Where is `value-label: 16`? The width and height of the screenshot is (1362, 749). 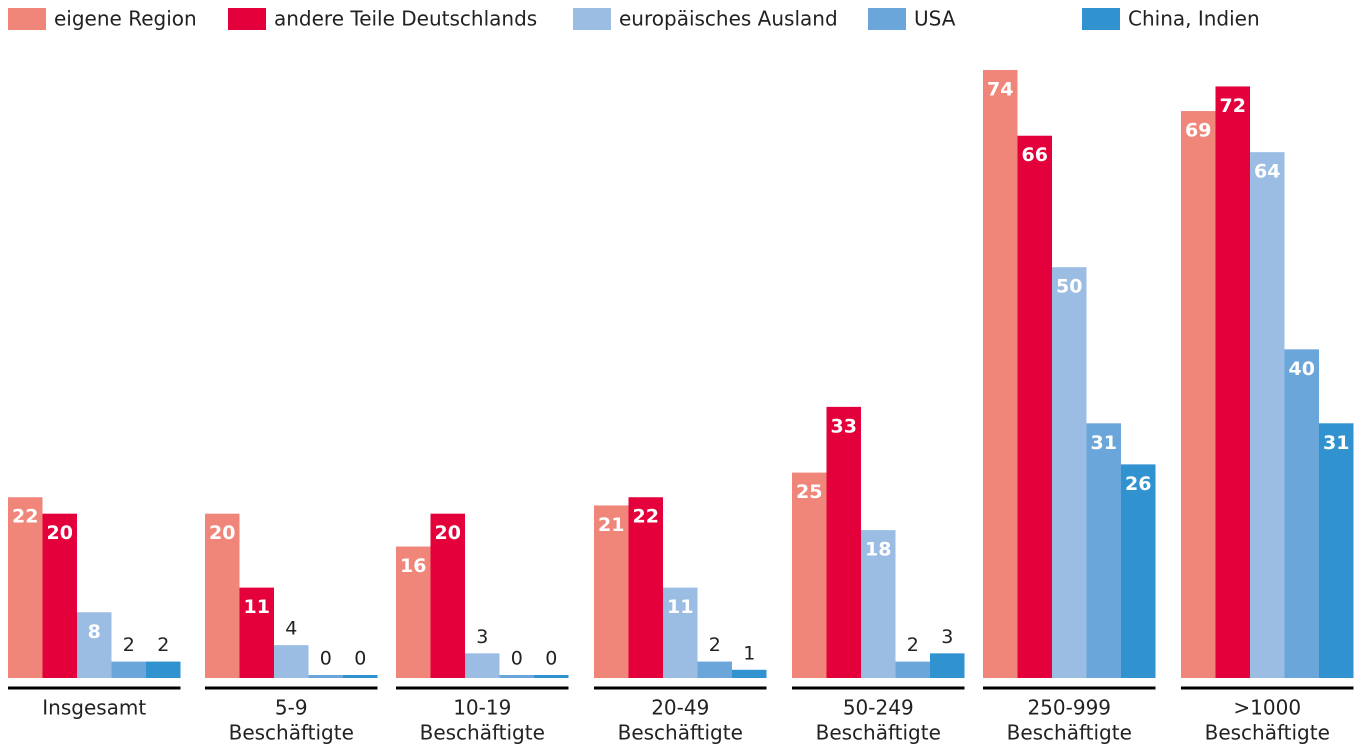
value-label: 16 is located at coordinates (413, 566).